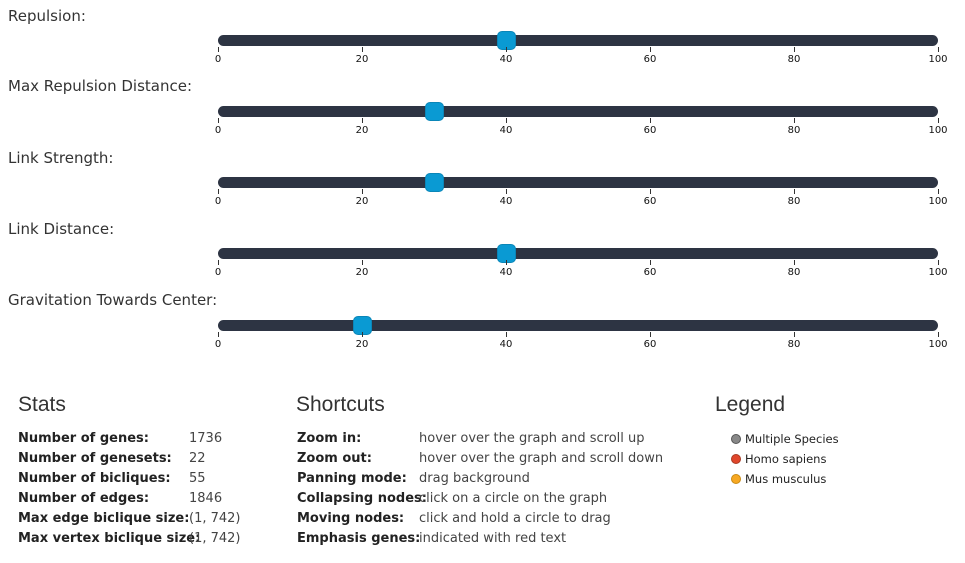 The image size is (965, 563). I want to click on stats-row: Number of genes: 1736, so click(228, 439).